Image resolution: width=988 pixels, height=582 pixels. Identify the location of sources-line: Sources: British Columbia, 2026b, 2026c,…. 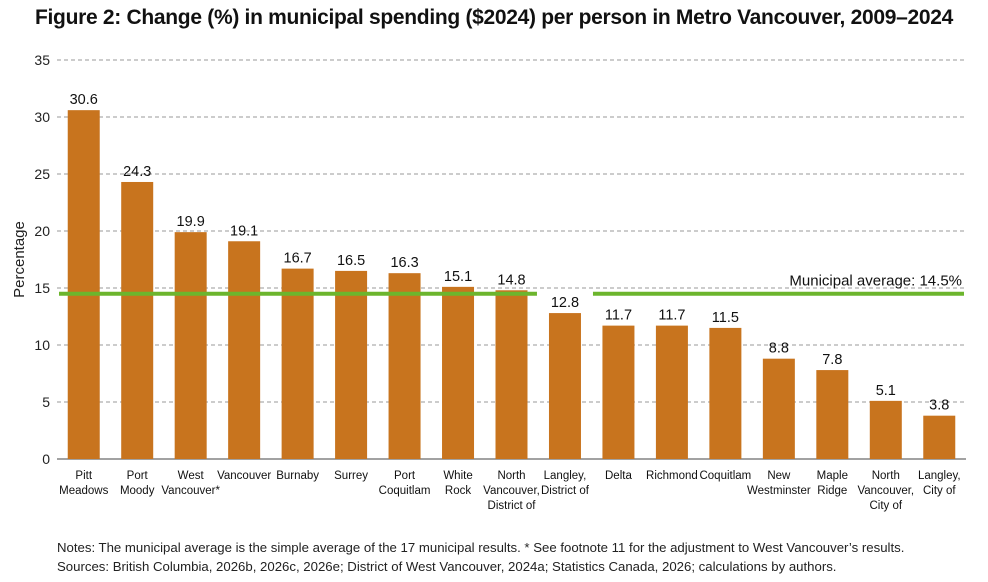
(447, 566).